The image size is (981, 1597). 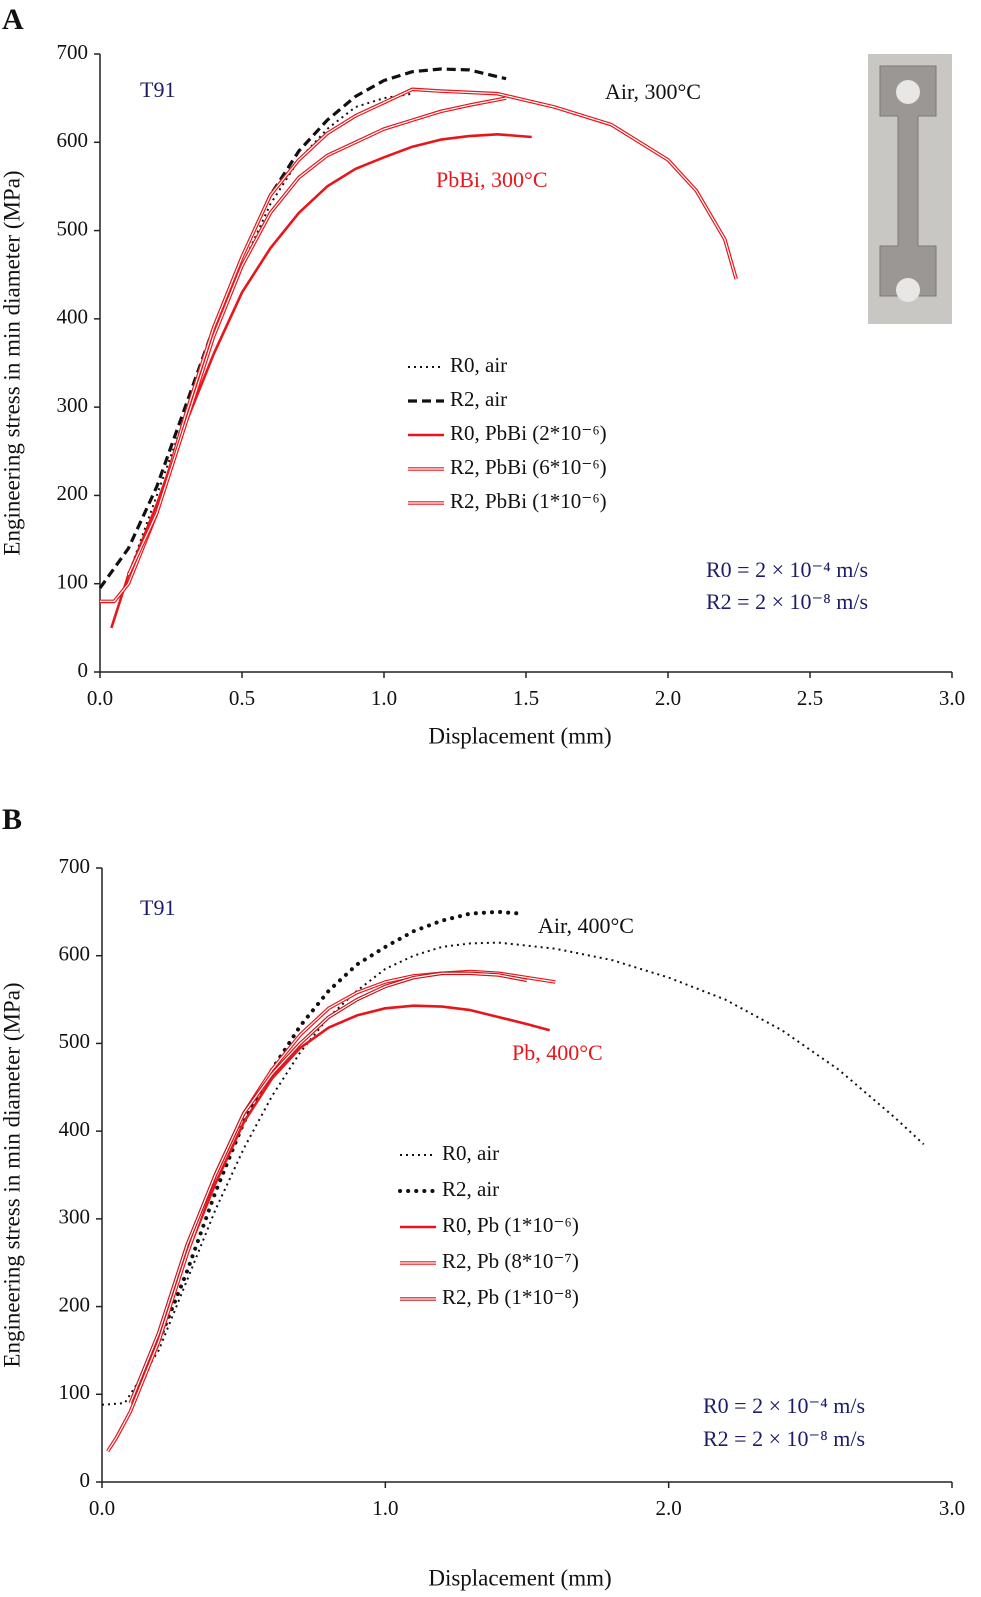 I want to click on specimen-photo, so click(x=910, y=189).